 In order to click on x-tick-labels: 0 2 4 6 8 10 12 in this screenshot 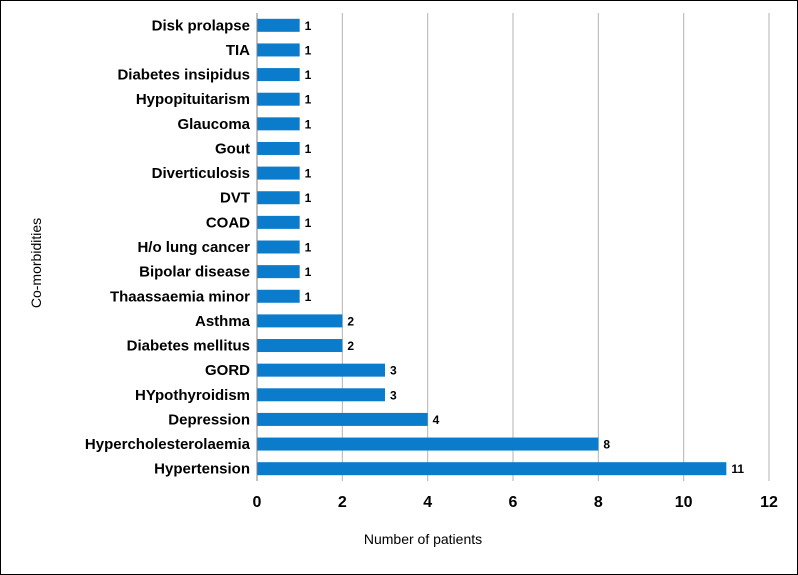, I will do `click(515, 502)`.